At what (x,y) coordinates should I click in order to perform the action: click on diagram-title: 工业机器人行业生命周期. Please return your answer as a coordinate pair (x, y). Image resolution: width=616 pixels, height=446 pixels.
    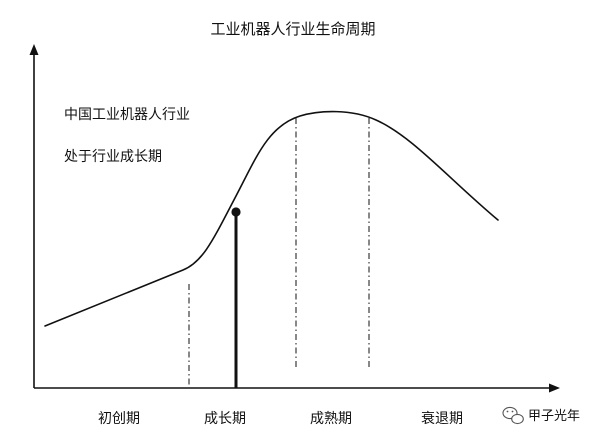
    Looking at the image, I should click on (292, 29).